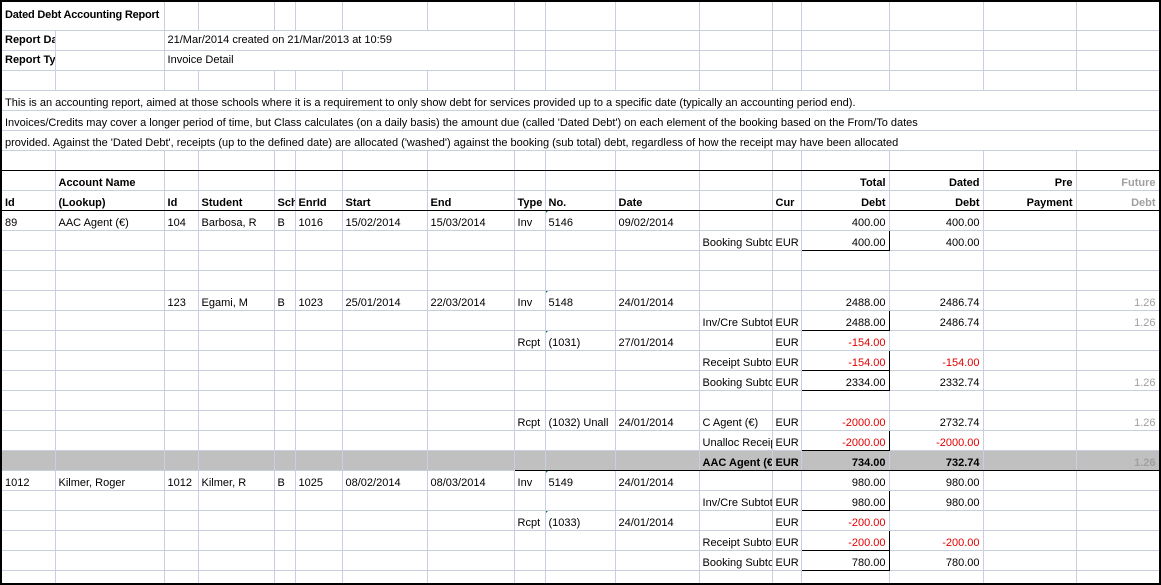 The width and height of the screenshot is (1161, 585). What do you see at coordinates (458, 482) in the screenshot?
I see `cell-end-text: 08/03/2014` at bounding box center [458, 482].